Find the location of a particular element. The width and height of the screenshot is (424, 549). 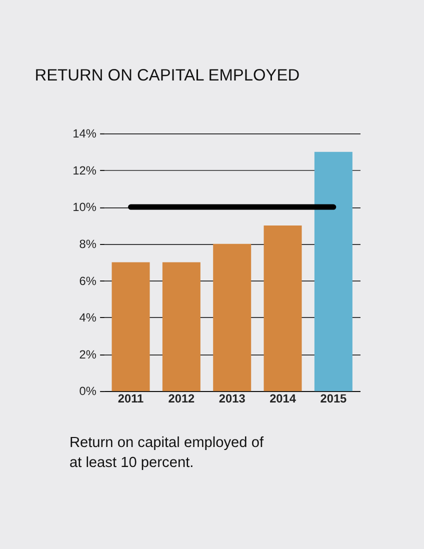

y-tick-label: 0% is located at coordinates (88, 391).